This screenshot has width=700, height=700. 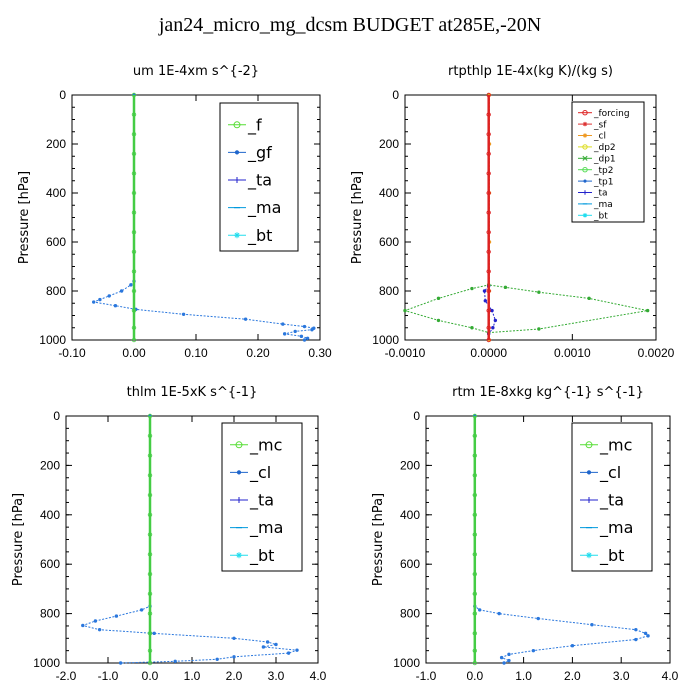 I want to click on x-tick-label: -0.10, so click(x=72, y=353).